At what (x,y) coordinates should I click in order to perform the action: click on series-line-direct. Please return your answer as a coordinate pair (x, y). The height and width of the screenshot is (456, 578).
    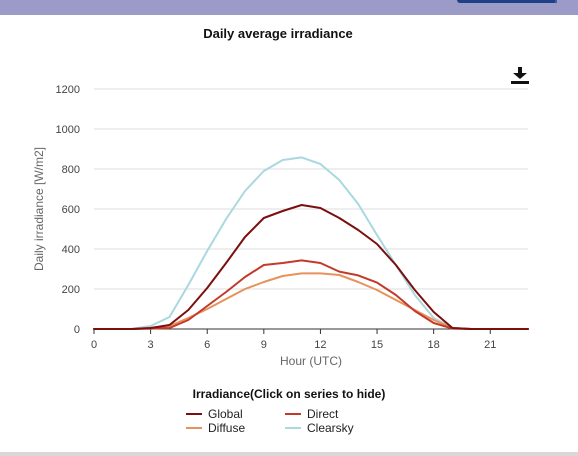
    Looking at the image, I should click on (311, 294).